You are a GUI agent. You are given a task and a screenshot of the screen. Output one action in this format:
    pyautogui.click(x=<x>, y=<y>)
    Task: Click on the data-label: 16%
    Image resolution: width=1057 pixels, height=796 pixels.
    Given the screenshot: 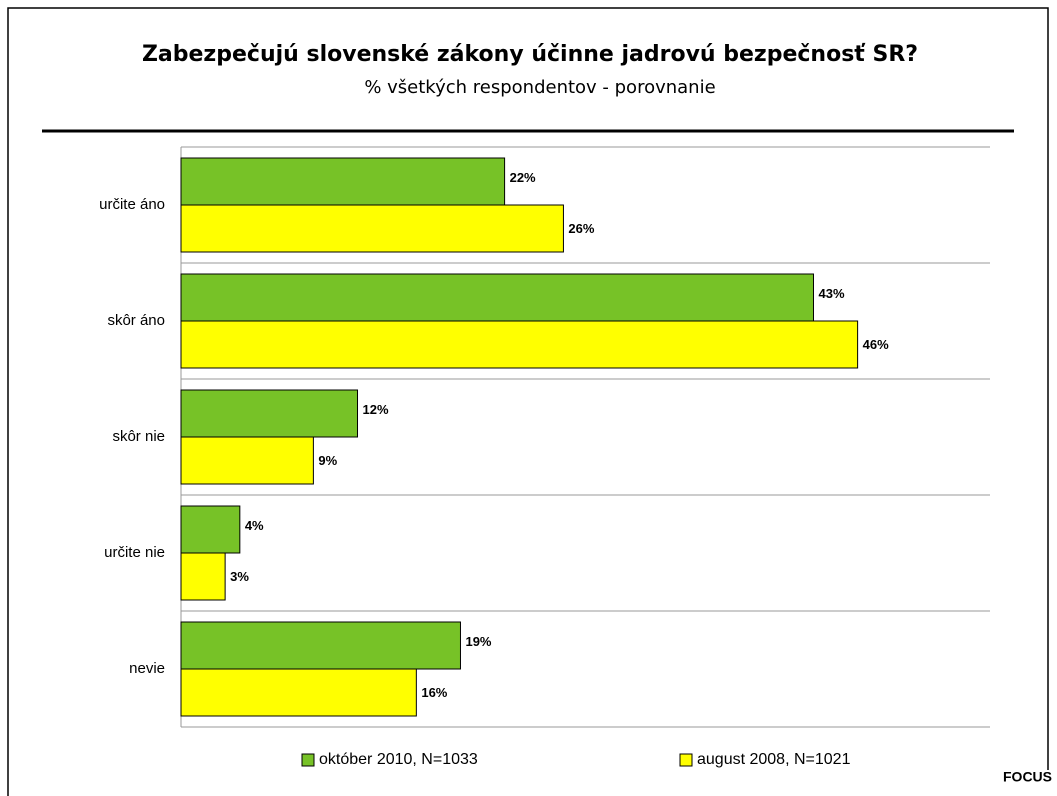 What is the action you would take?
    pyautogui.click(x=434, y=692)
    